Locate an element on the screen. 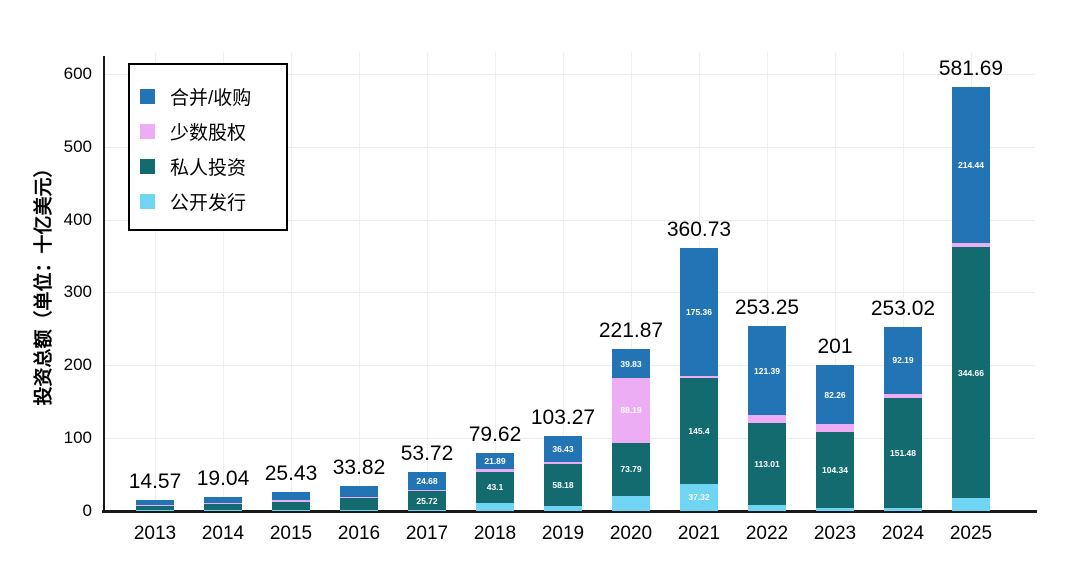 The image size is (1080, 569). bar-segment: 88.19 is located at coordinates (631, 410).